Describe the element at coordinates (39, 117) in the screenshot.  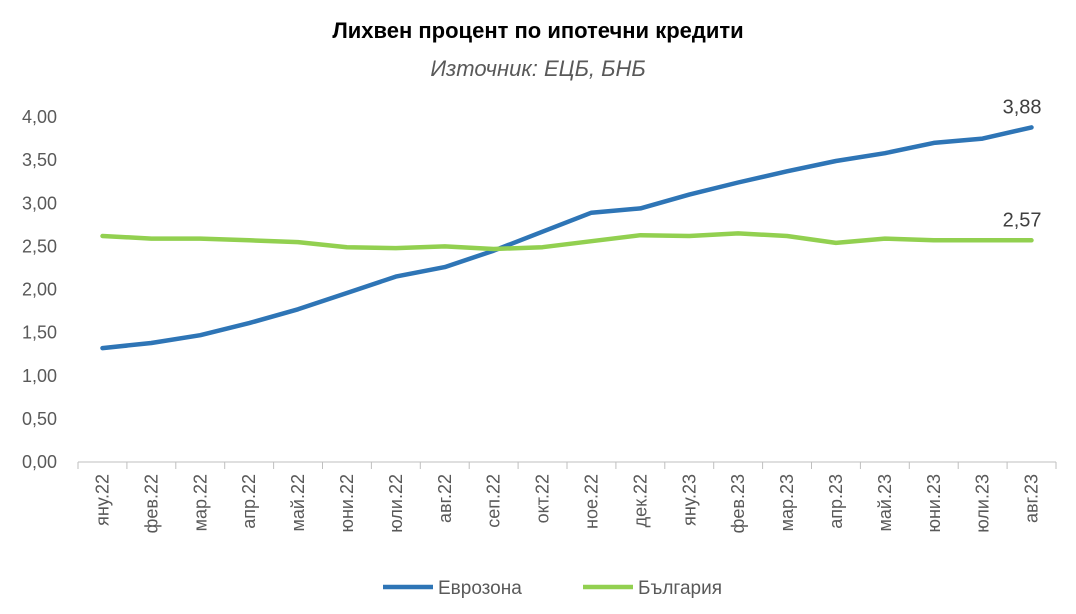
I see `y-tick-label: 4,00` at that location.